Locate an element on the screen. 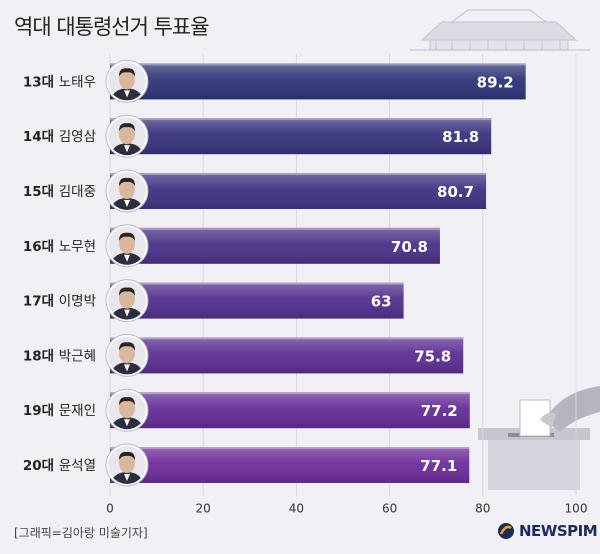  x-tick-label: 60 is located at coordinates (389, 508).